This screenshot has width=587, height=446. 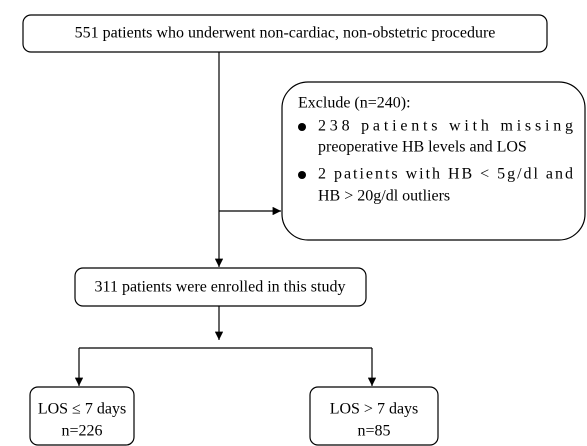 I want to click on node-label: 311 patients were enrolled in this study, so click(x=220, y=287).